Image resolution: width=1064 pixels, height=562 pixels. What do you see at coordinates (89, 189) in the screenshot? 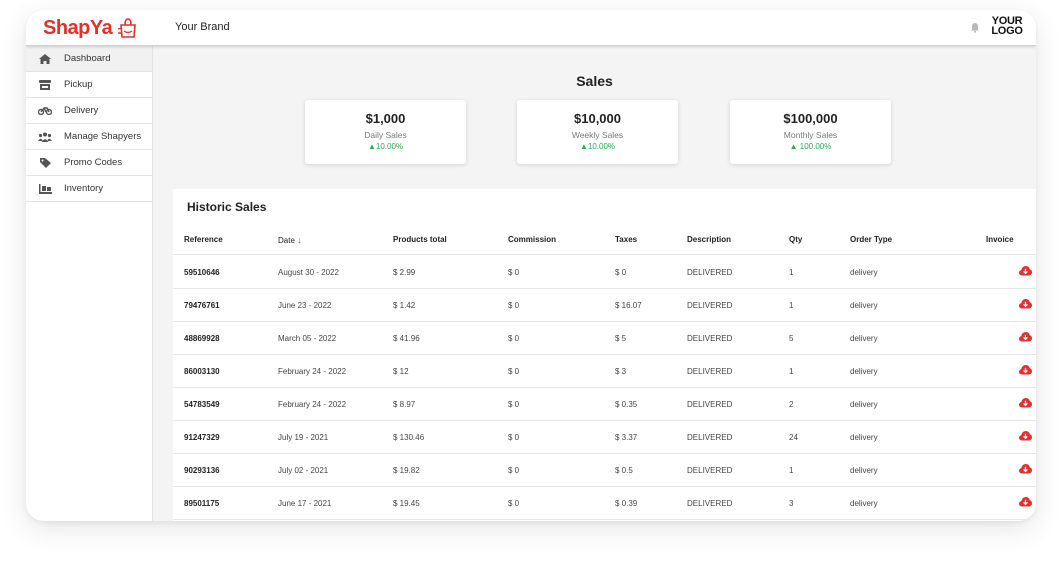
I see `sidebar-item-inventory: Inventory` at bounding box center [89, 189].